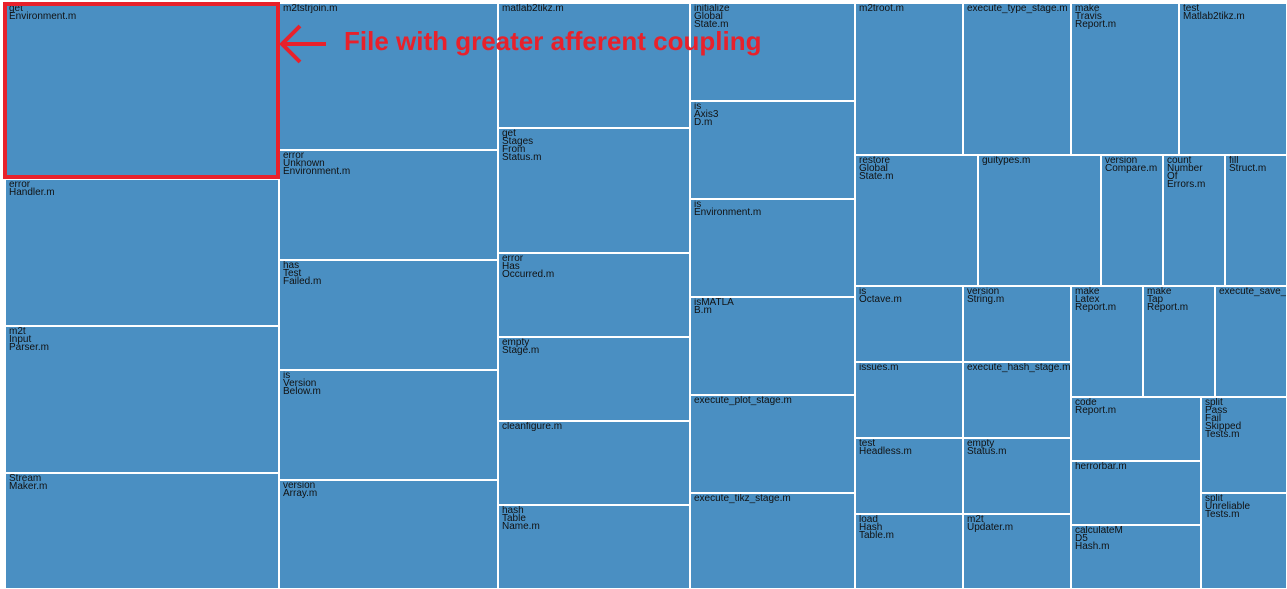 The image size is (1287, 589). What do you see at coordinates (29, 339) in the screenshot?
I see `treemap-cell-label: m2t Input Parser.m` at bounding box center [29, 339].